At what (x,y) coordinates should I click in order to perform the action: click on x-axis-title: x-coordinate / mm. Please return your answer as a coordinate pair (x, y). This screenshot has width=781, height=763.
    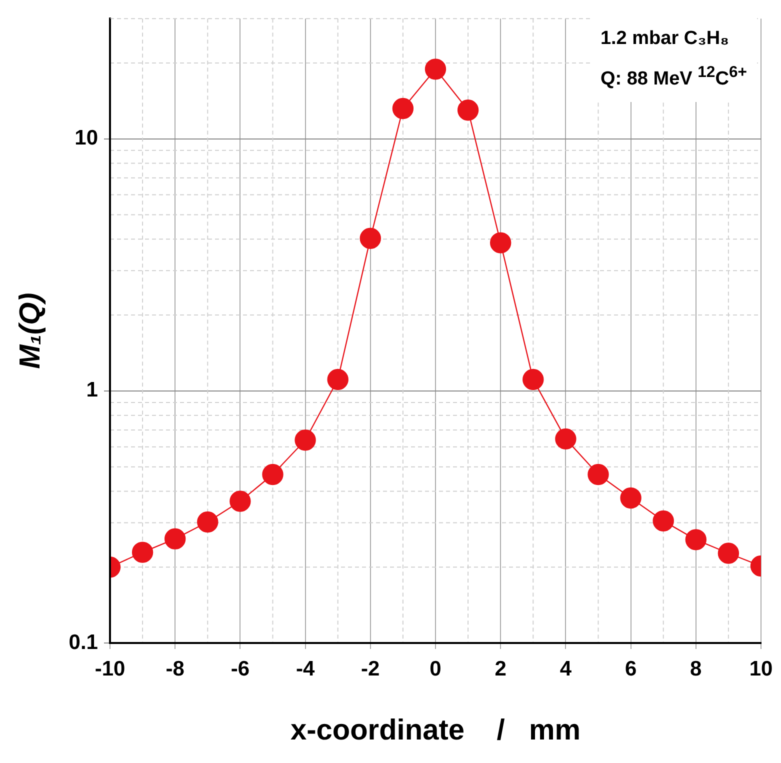
    Looking at the image, I should click on (435, 730).